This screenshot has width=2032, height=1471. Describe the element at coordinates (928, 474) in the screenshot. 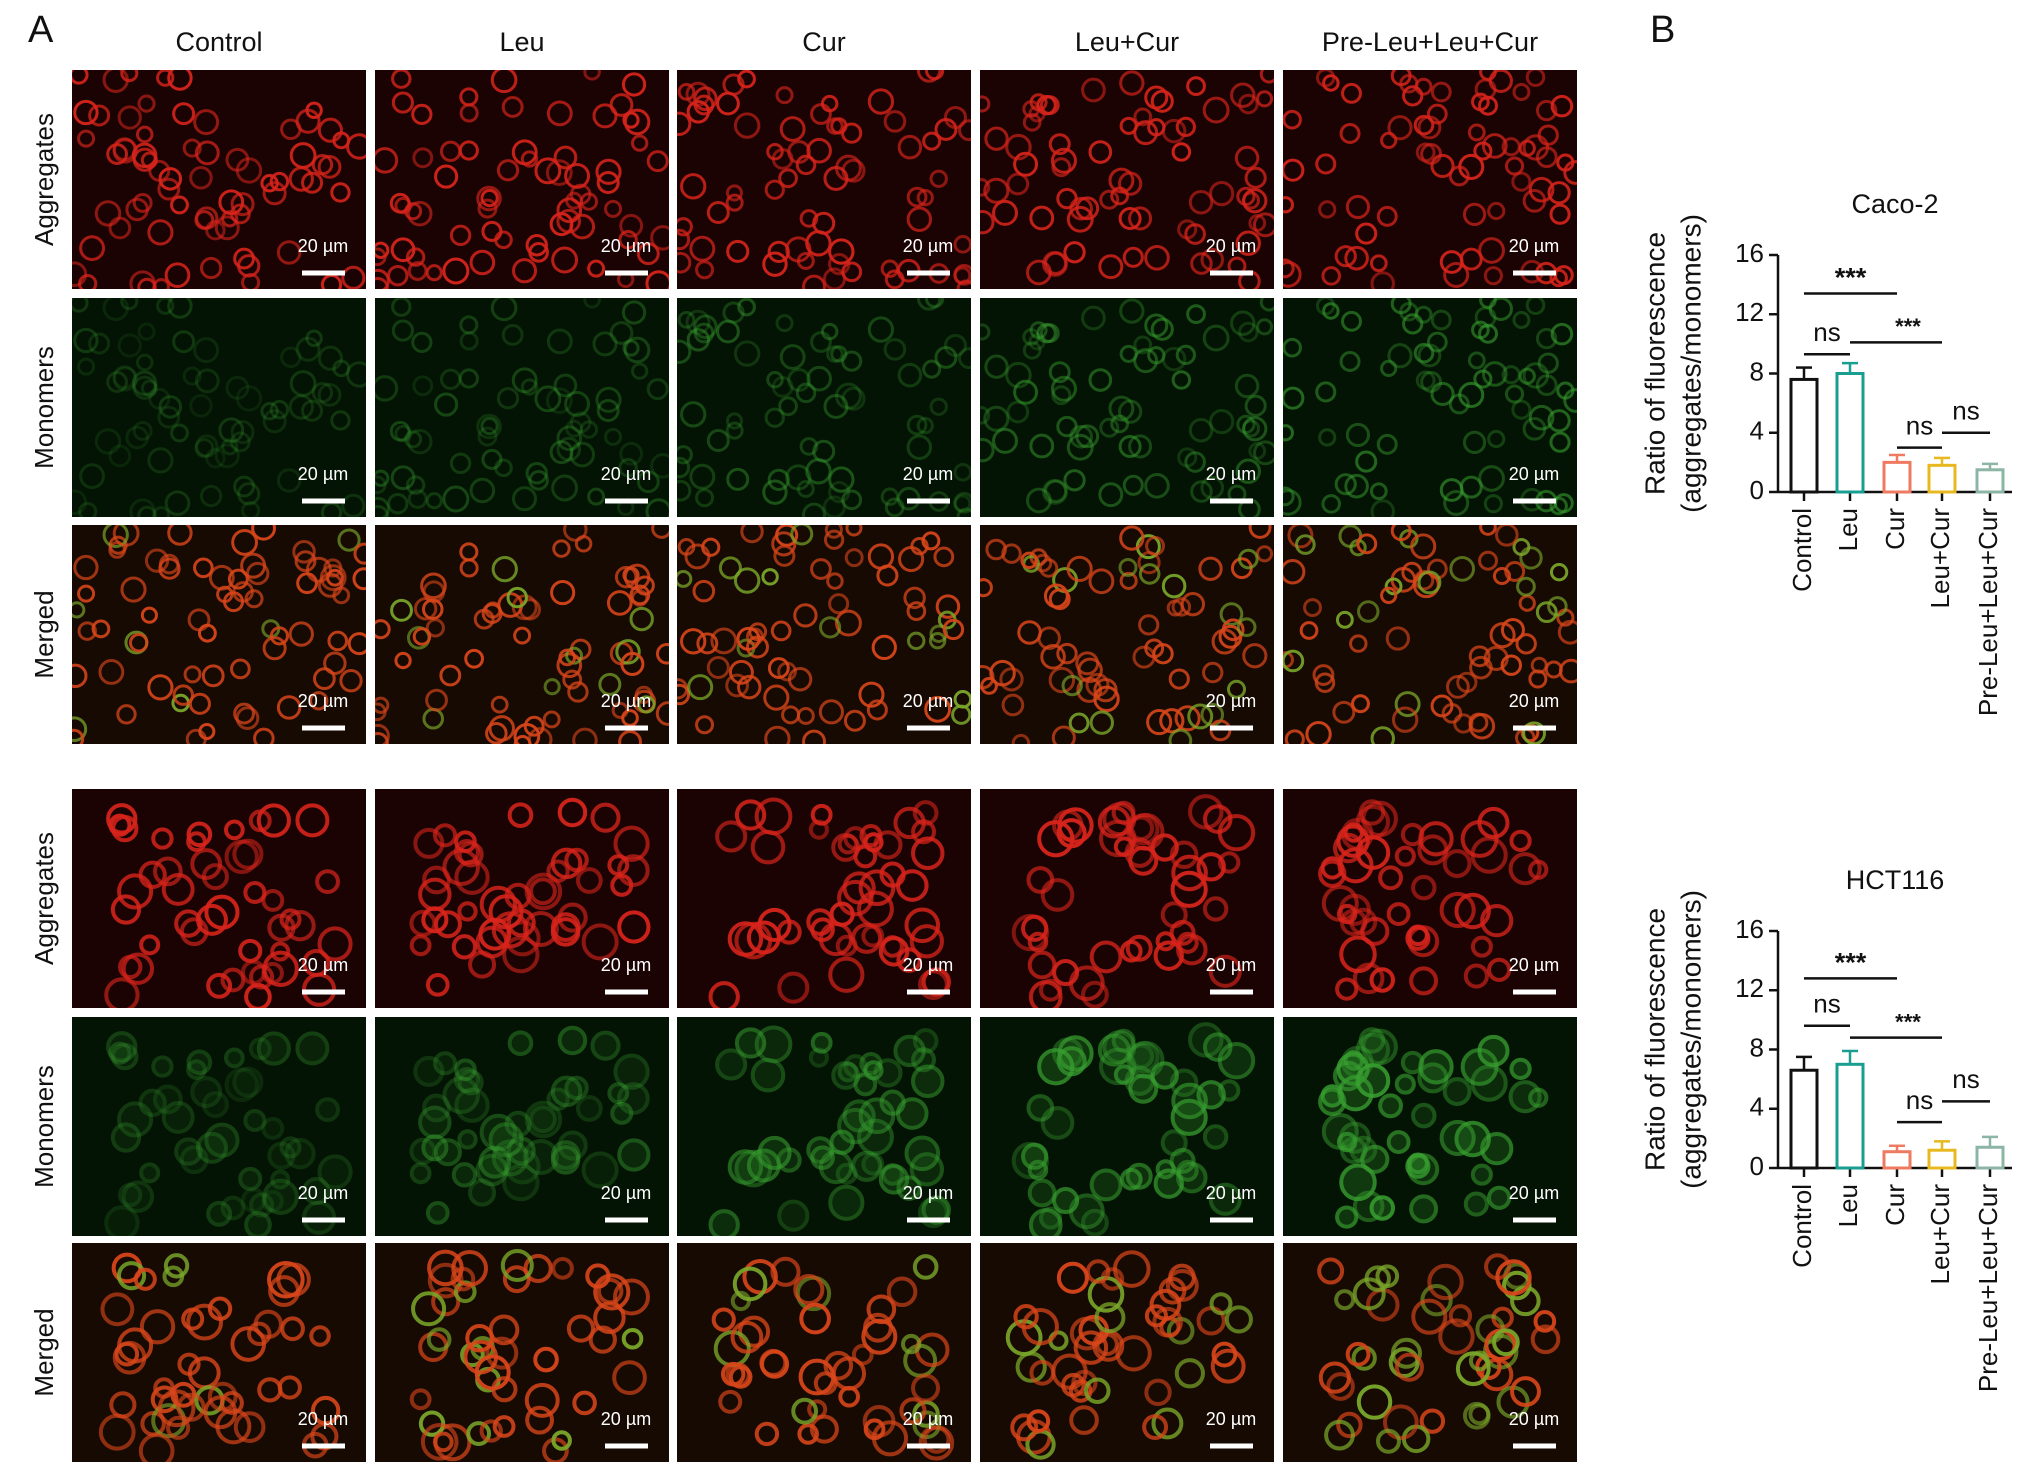

I see `scale-bar-label: 20 µm` at that location.